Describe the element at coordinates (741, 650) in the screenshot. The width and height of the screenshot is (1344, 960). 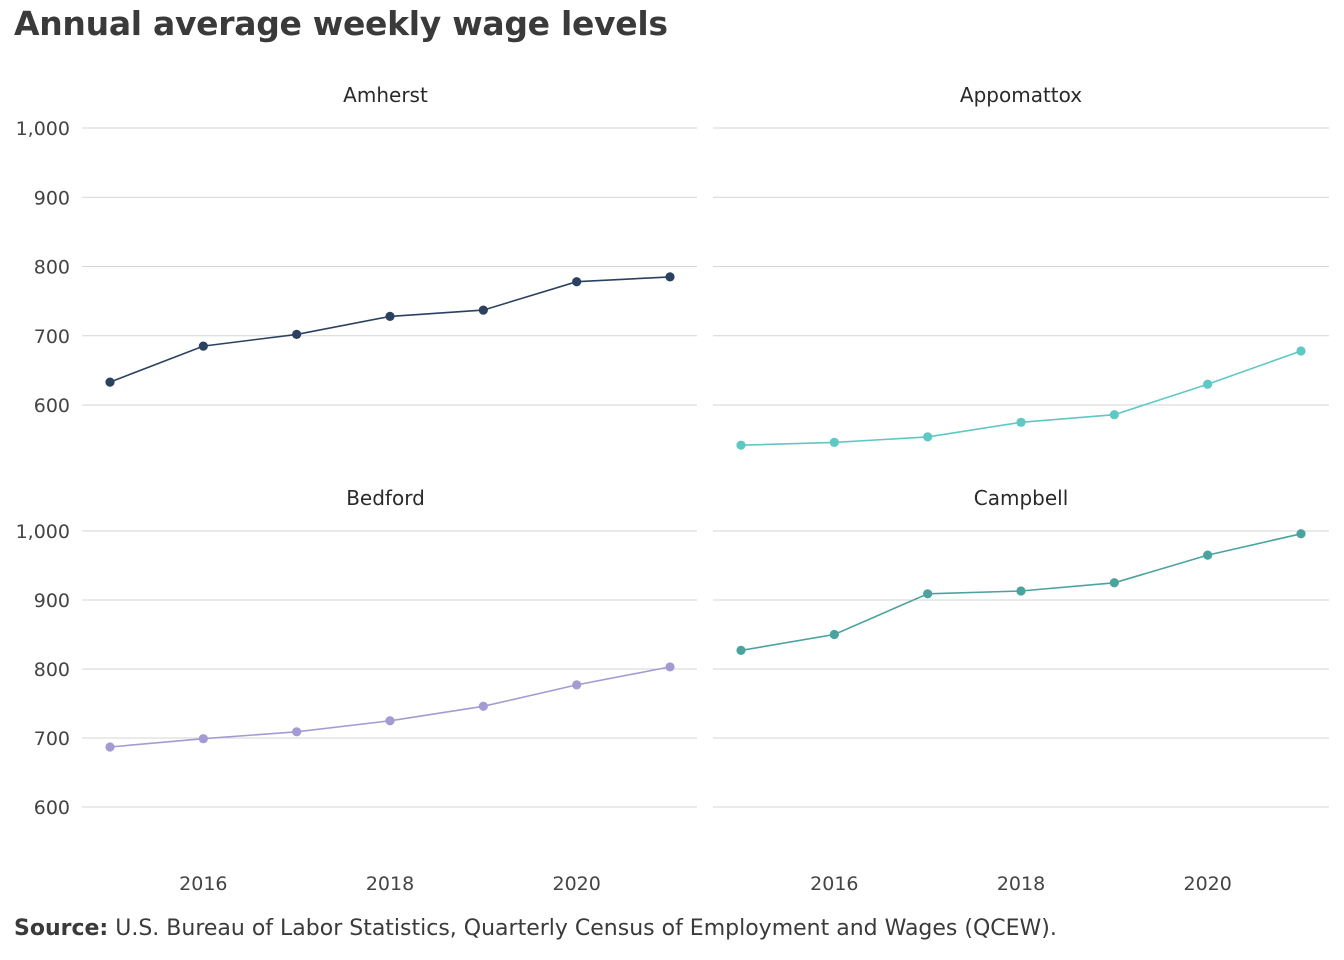
I see `data-point-campbell-2015` at that location.